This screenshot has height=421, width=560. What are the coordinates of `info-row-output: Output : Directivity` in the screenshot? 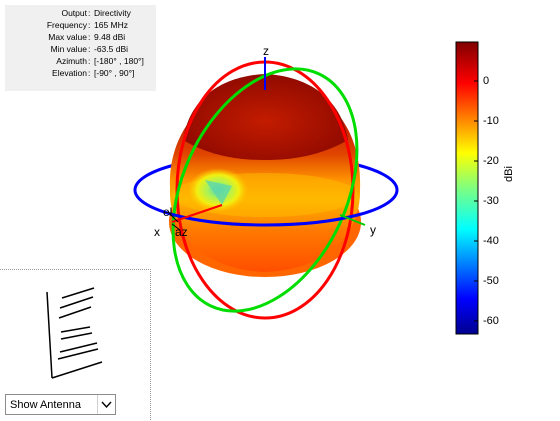 It's located at (80, 13).